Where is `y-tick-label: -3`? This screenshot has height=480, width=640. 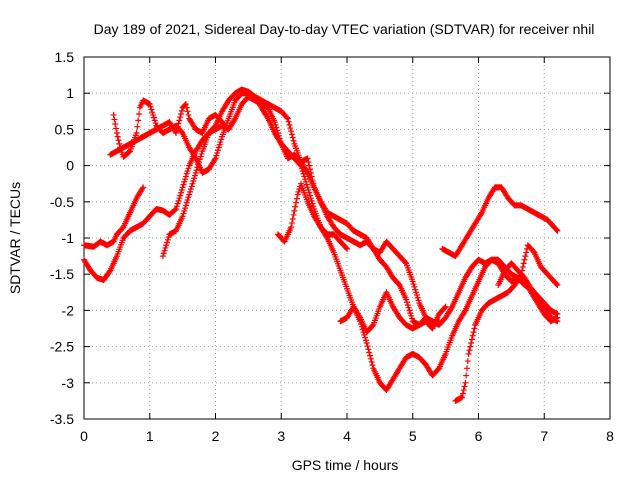 y-tick-label: -3 is located at coordinates (68, 383).